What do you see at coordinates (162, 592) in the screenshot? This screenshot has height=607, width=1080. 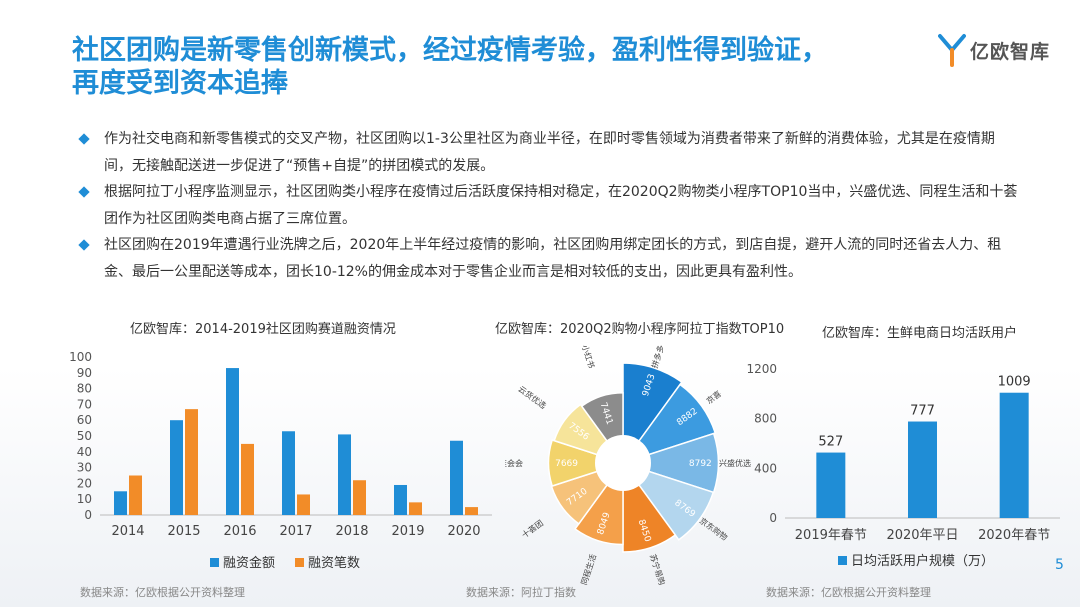 I see `source-note-1: 数据来源：亿欧根据公开资料整理` at bounding box center [162, 592].